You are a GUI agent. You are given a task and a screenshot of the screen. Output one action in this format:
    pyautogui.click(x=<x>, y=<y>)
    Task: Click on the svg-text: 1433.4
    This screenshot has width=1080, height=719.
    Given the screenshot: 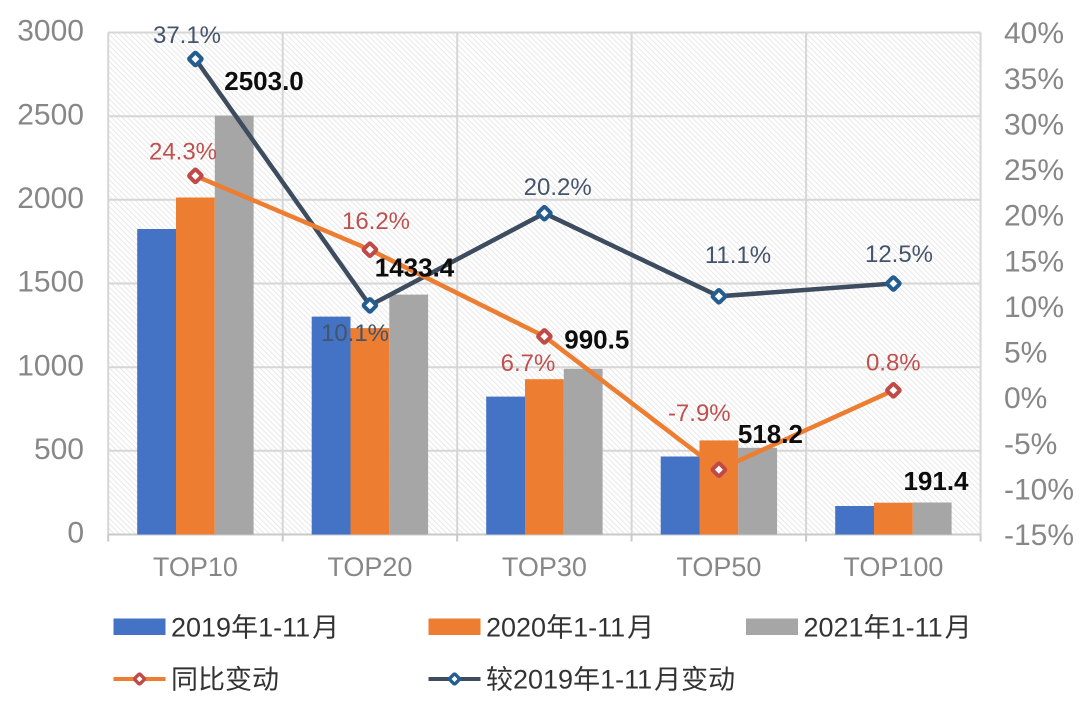 What is the action you would take?
    pyautogui.click(x=415, y=268)
    